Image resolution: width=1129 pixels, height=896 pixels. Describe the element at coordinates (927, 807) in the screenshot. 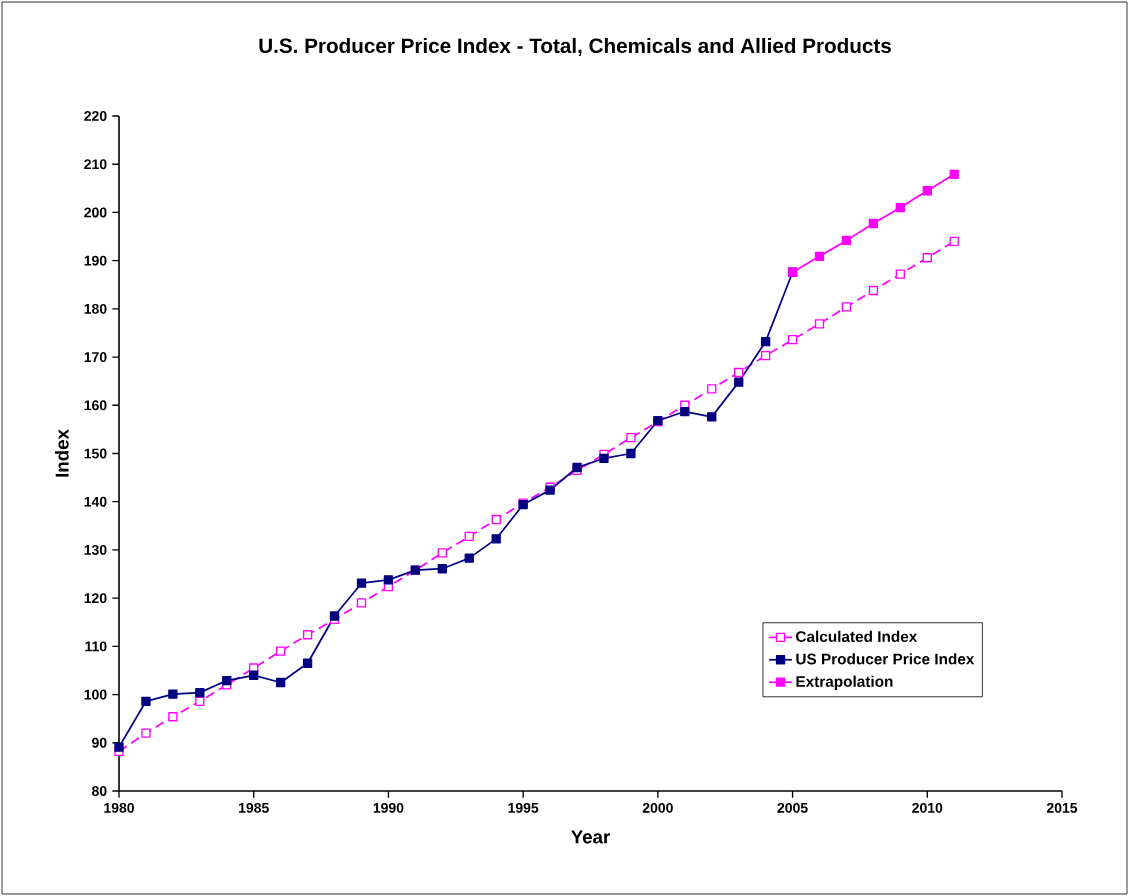

I see `x-tick-label: 2010` at that location.